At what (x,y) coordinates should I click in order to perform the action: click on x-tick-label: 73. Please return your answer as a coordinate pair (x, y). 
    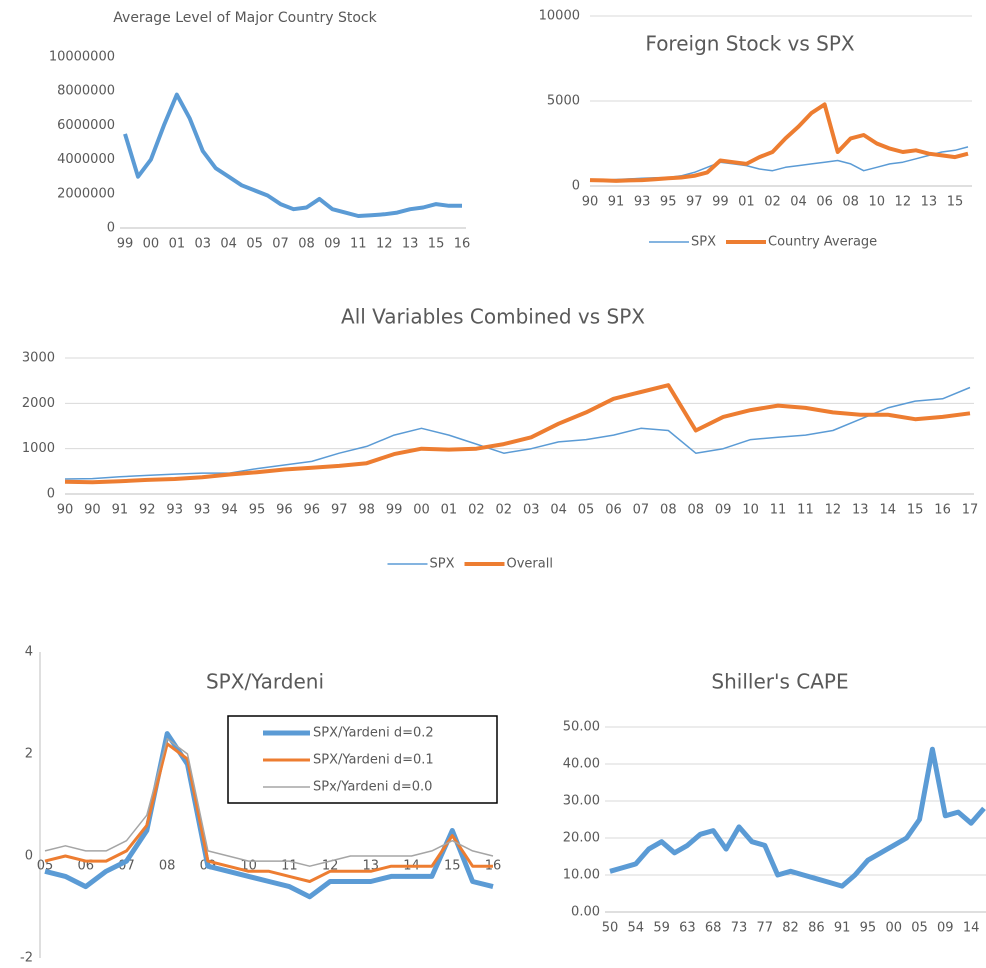
    Looking at the image, I should click on (739, 928).